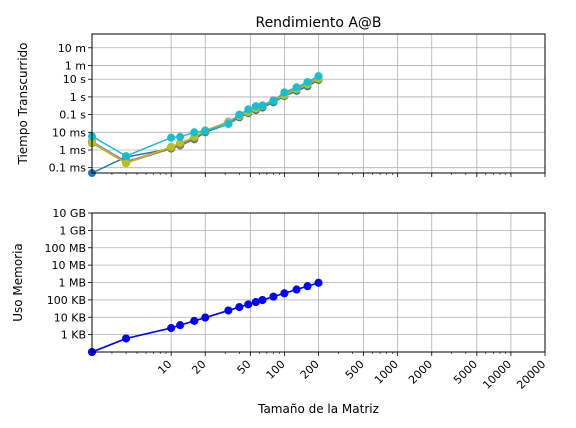 The height and width of the screenshot is (428, 576). I want to click on y-tick-label: 1 ms, so click(72, 150).